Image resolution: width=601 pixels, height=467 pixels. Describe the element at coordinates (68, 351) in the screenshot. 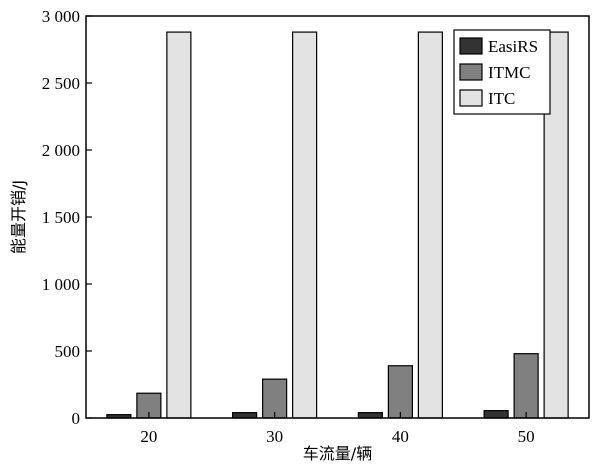

I see `y-tick-label: 500` at that location.